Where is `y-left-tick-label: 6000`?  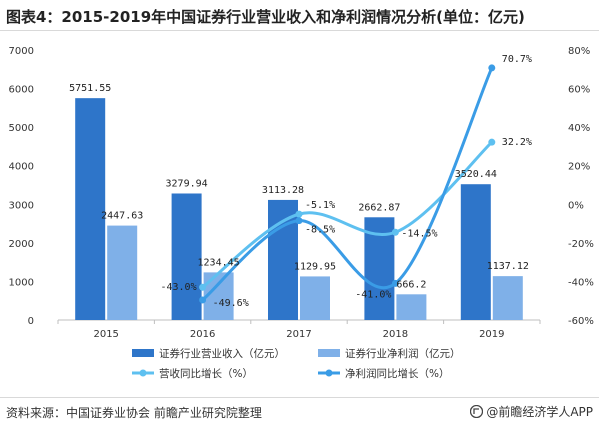 y-left-tick-label: 6000 is located at coordinates (21, 90).